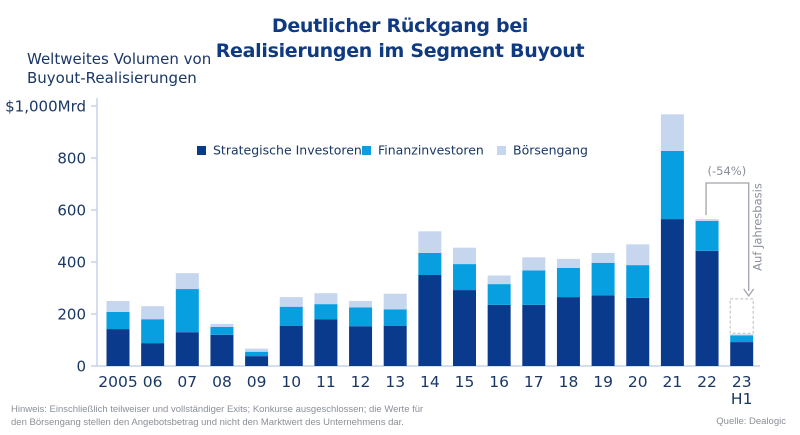 The image size is (800, 435). Describe the element at coordinates (71, 211) in the screenshot. I see `y-tick-label: 600` at that location.